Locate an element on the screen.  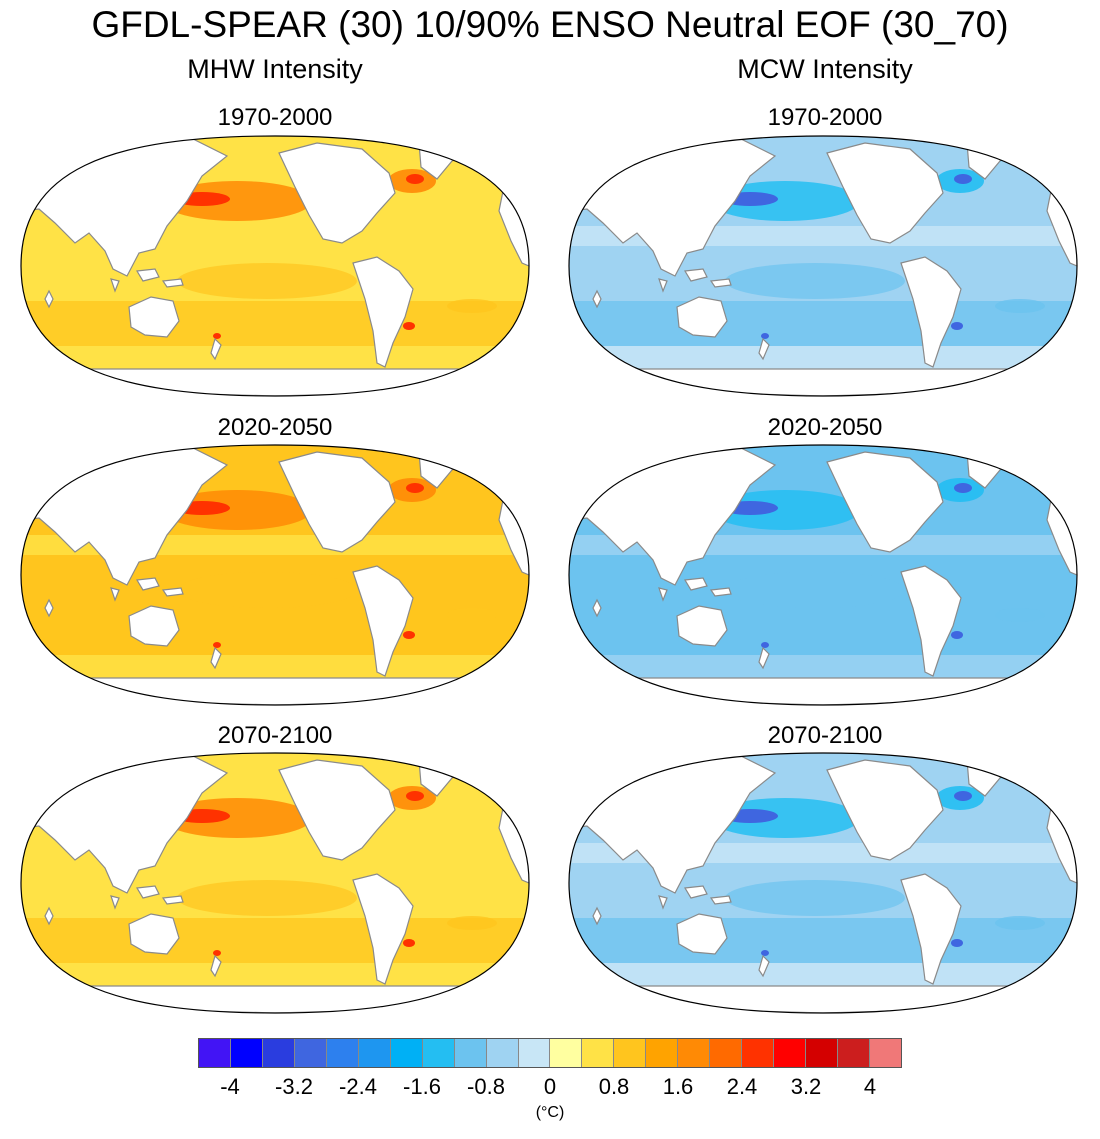
panel-title-mhw-2: 2020-2050 is located at coordinates (275, 427).